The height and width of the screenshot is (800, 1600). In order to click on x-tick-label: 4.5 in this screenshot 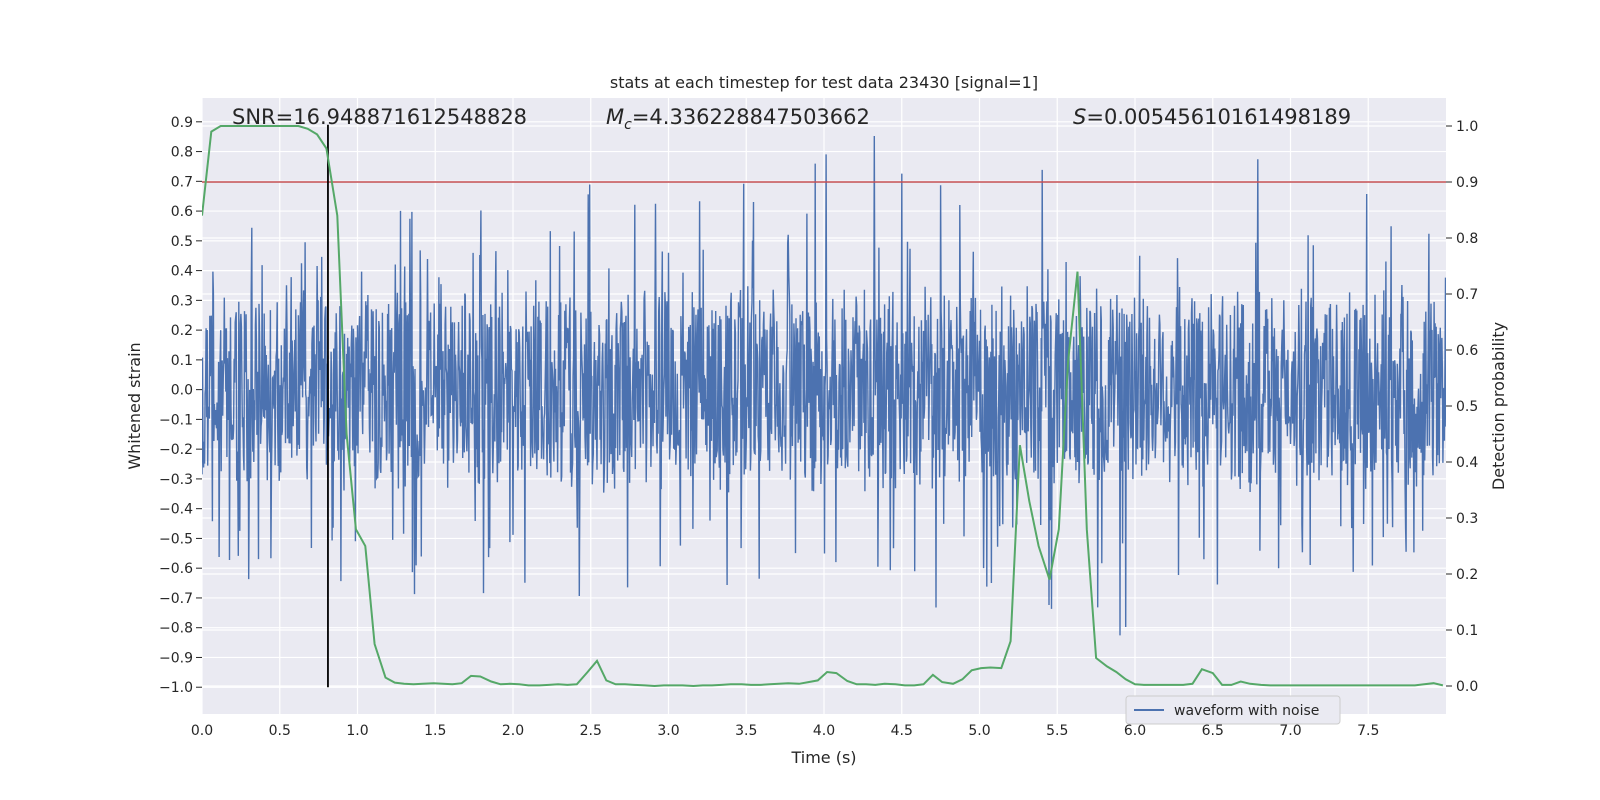, I will do `click(902, 731)`.